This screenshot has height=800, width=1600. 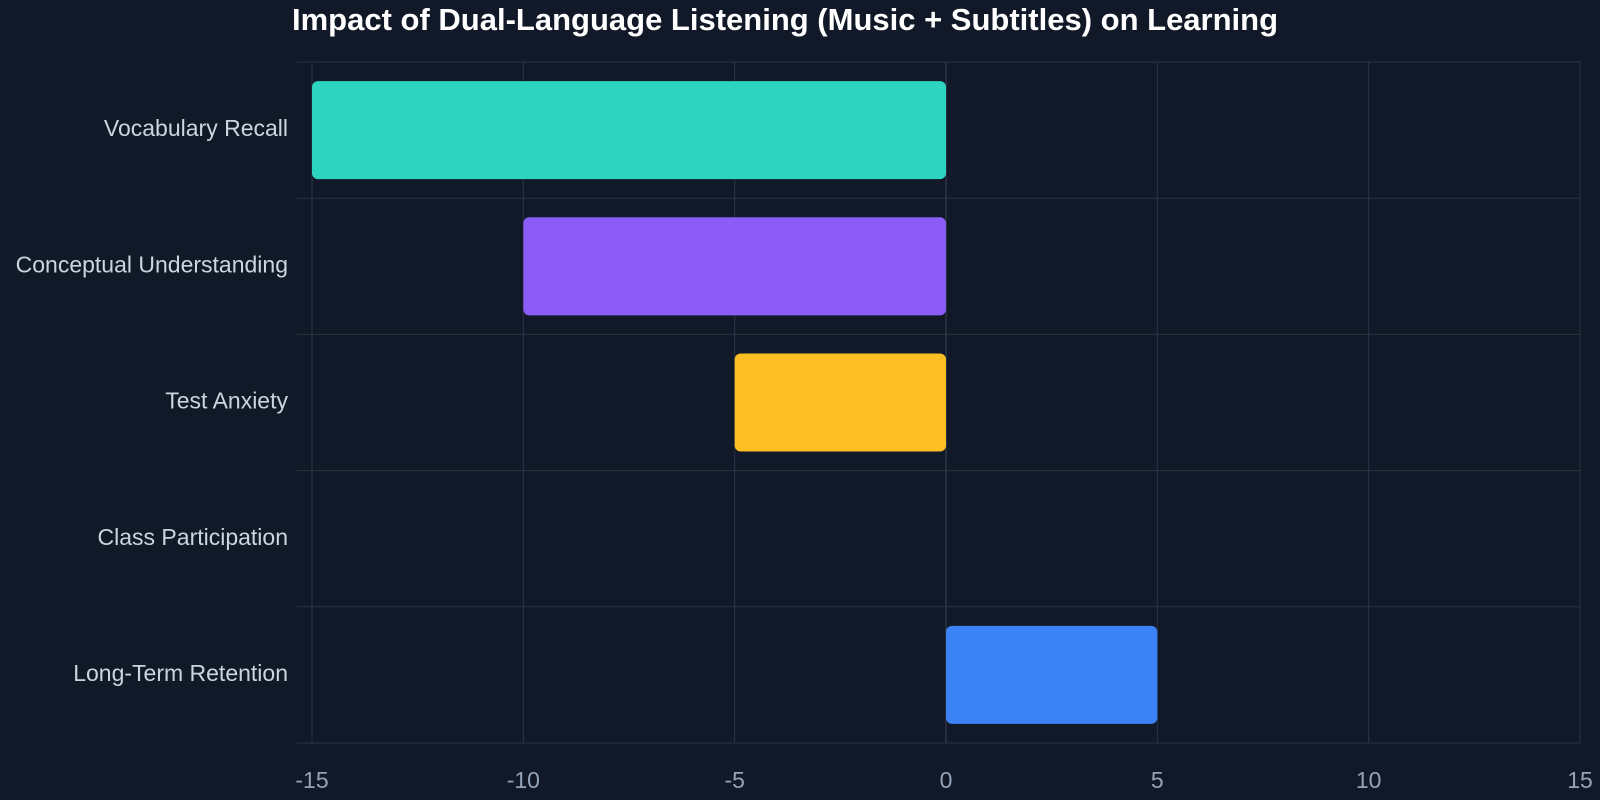 What do you see at coordinates (523, 780) in the screenshot?
I see `x-tick-label: -10` at bounding box center [523, 780].